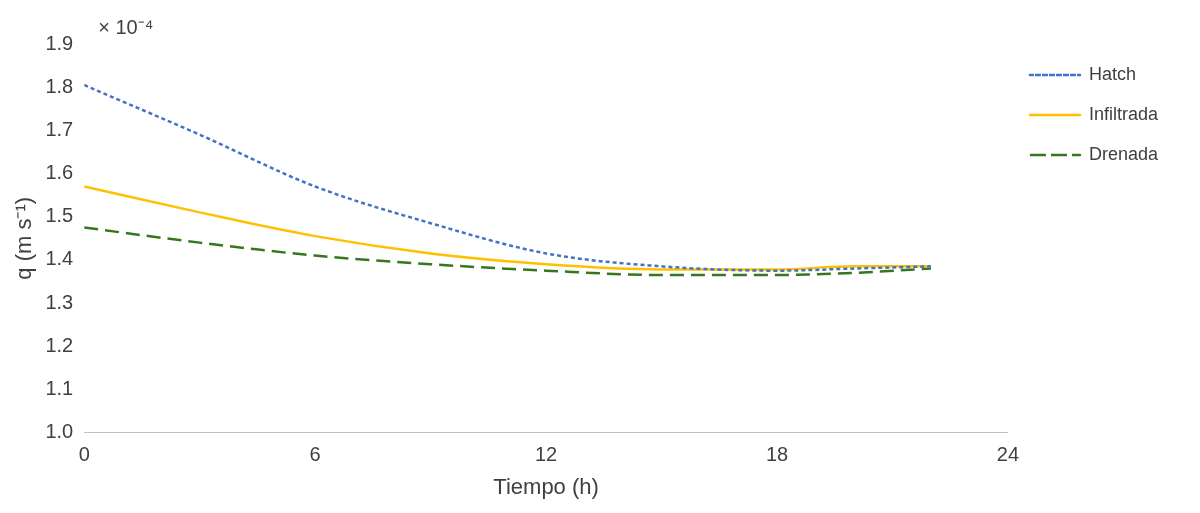  What do you see at coordinates (59, 344) in the screenshot?
I see `y-tick-label: 1.2` at bounding box center [59, 344].